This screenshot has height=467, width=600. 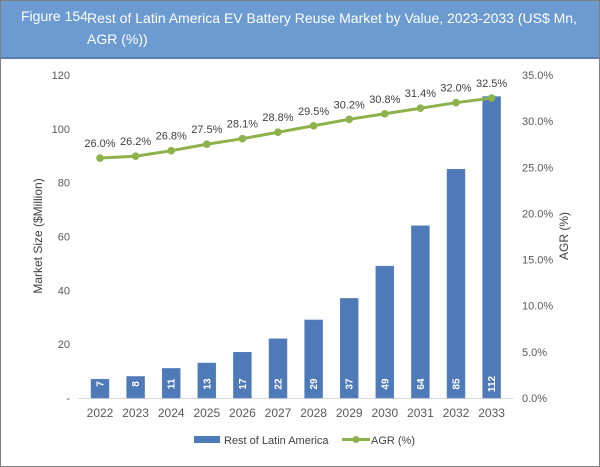 I want to click on y-tick-label: 60, so click(x=64, y=238).